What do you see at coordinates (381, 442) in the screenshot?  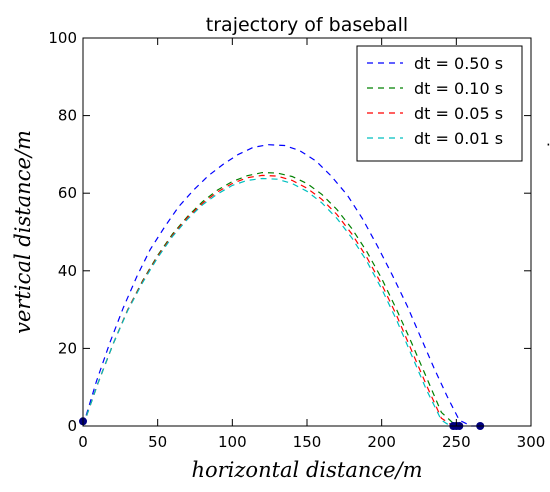 I see `x-tick-label: 200` at bounding box center [381, 442].